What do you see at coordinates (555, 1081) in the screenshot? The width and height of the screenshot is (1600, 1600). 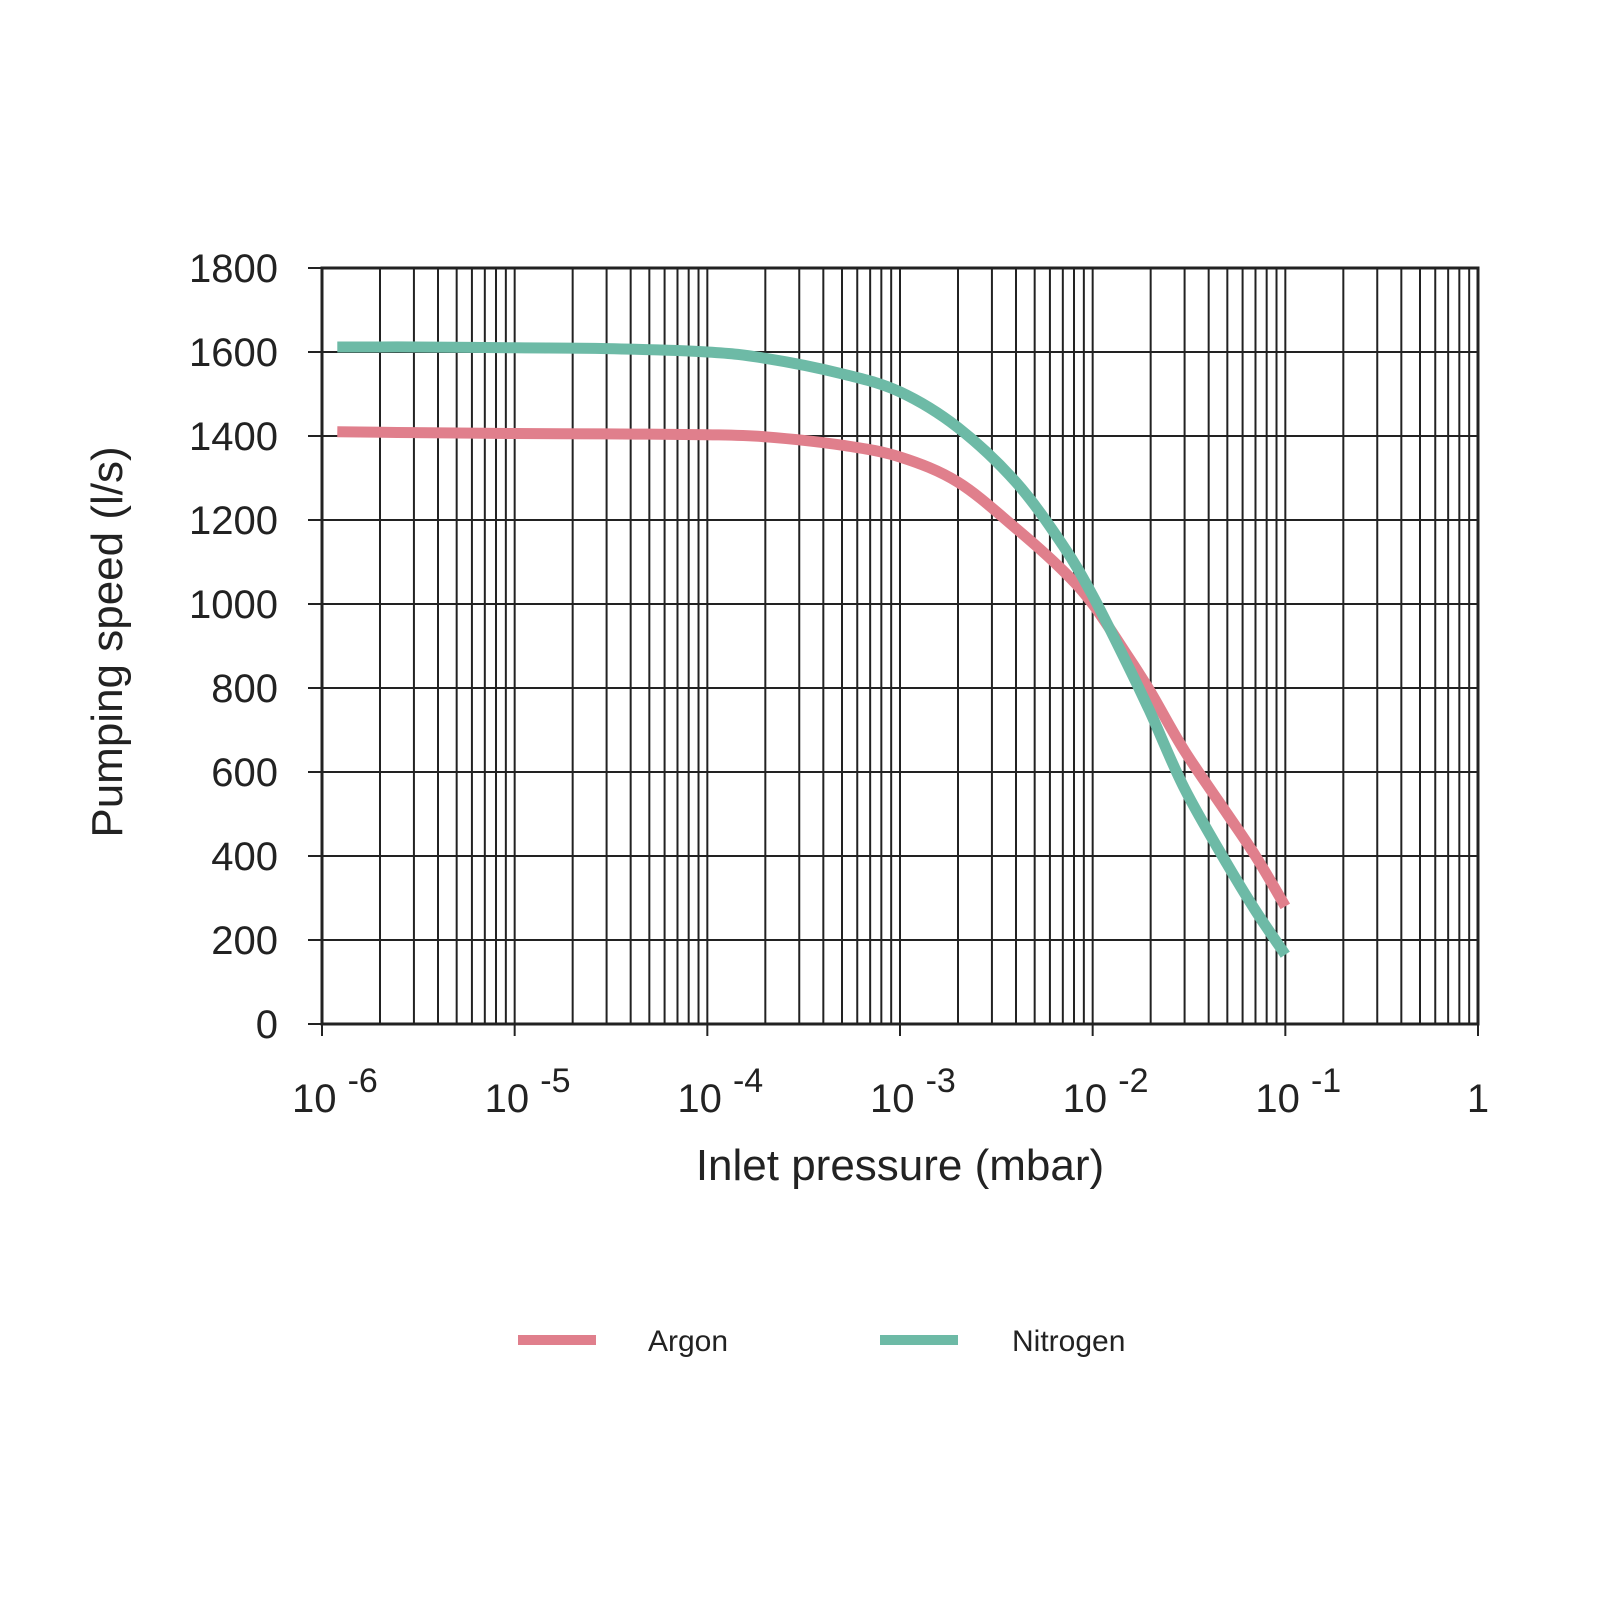 I see `x-tick-exponent: -5` at bounding box center [555, 1081].